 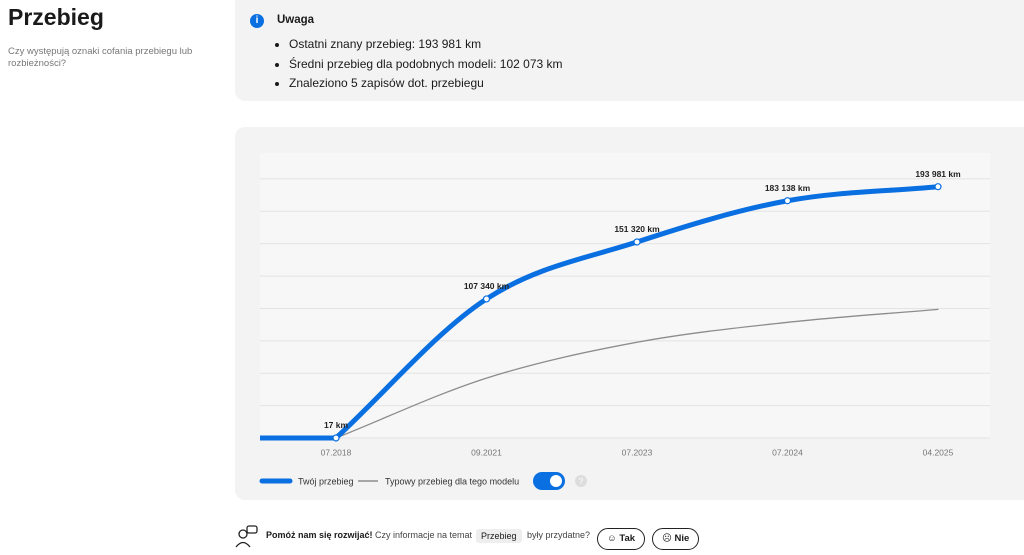 What do you see at coordinates (637, 452) in the screenshot?
I see `x-tick-label: 07.2023` at bounding box center [637, 452].